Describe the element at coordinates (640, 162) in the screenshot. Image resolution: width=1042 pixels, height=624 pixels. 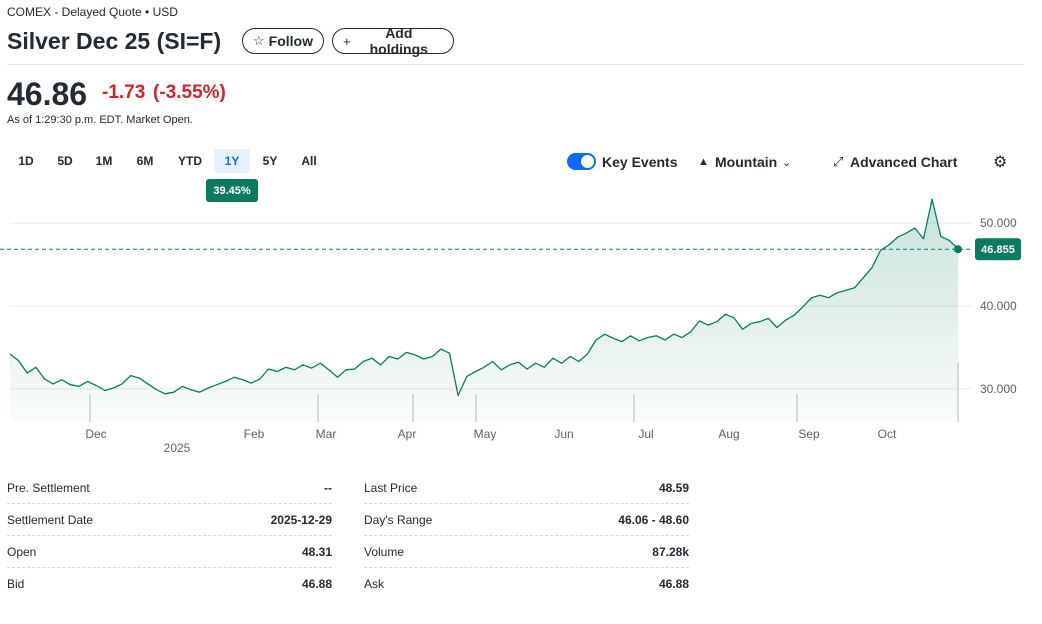
I see `key-events-label: Key Events` at that location.